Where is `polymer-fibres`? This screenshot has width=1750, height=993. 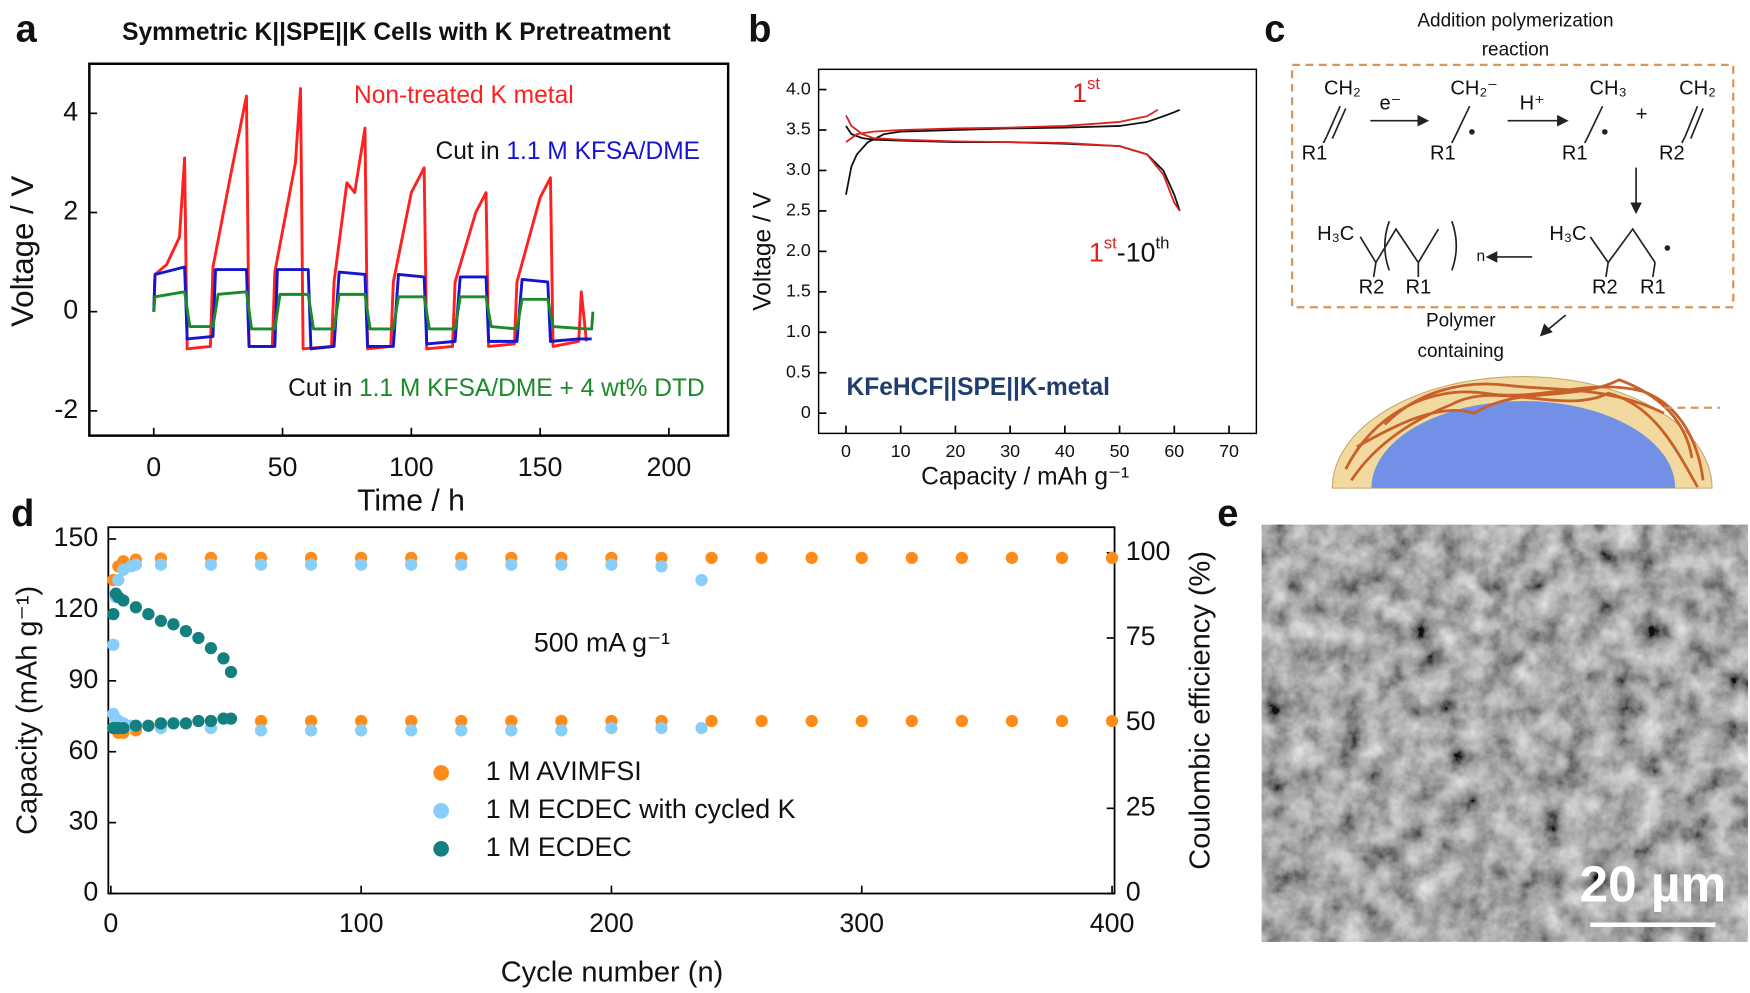
polymer-fibres is located at coordinates (1524, 433).